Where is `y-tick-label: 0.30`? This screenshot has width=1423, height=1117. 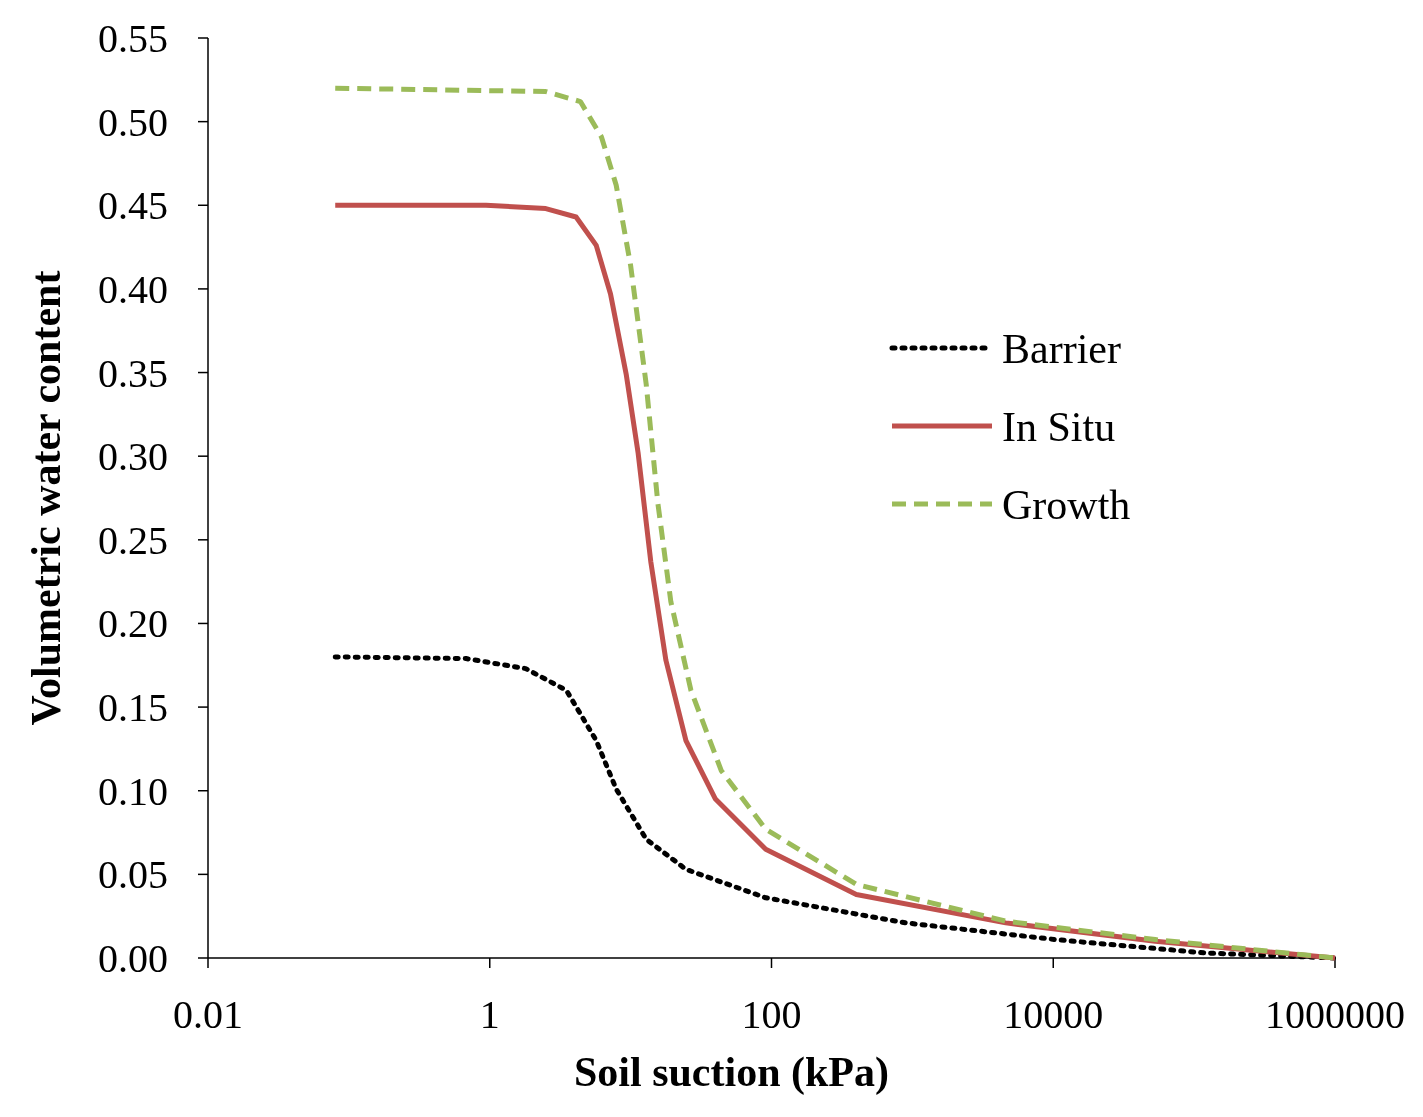 y-tick-label: 0.30 is located at coordinates (133, 457).